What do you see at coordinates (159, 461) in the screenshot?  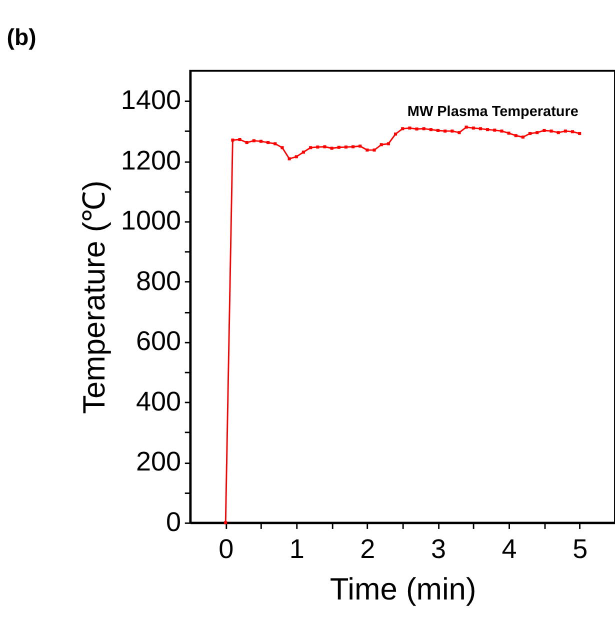 I see `y-tick-label: 200` at bounding box center [159, 461].